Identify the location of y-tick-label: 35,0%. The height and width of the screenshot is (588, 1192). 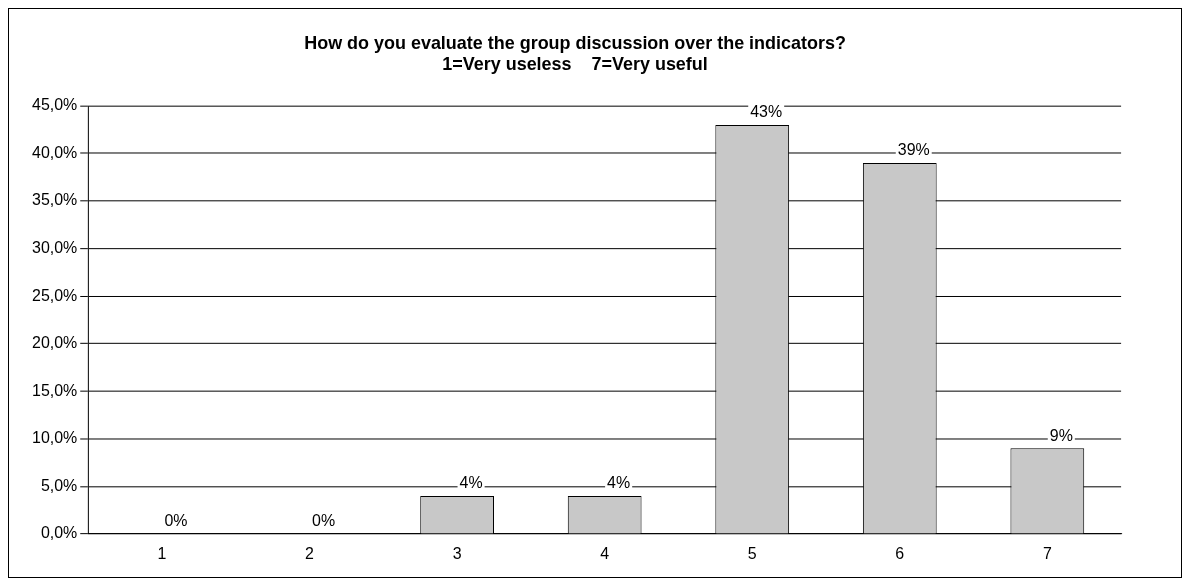
(55, 200).